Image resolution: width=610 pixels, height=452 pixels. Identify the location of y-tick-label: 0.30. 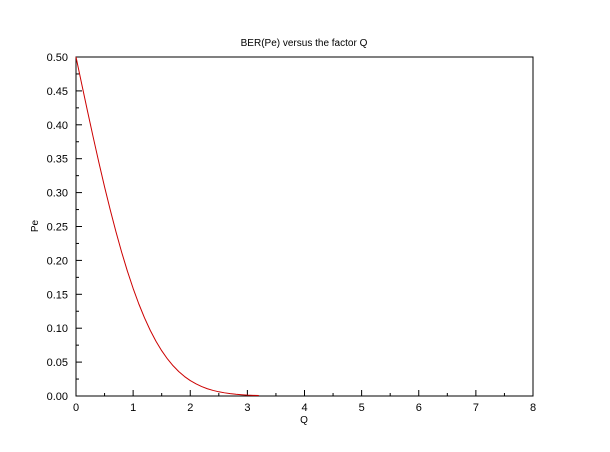
(57, 194).